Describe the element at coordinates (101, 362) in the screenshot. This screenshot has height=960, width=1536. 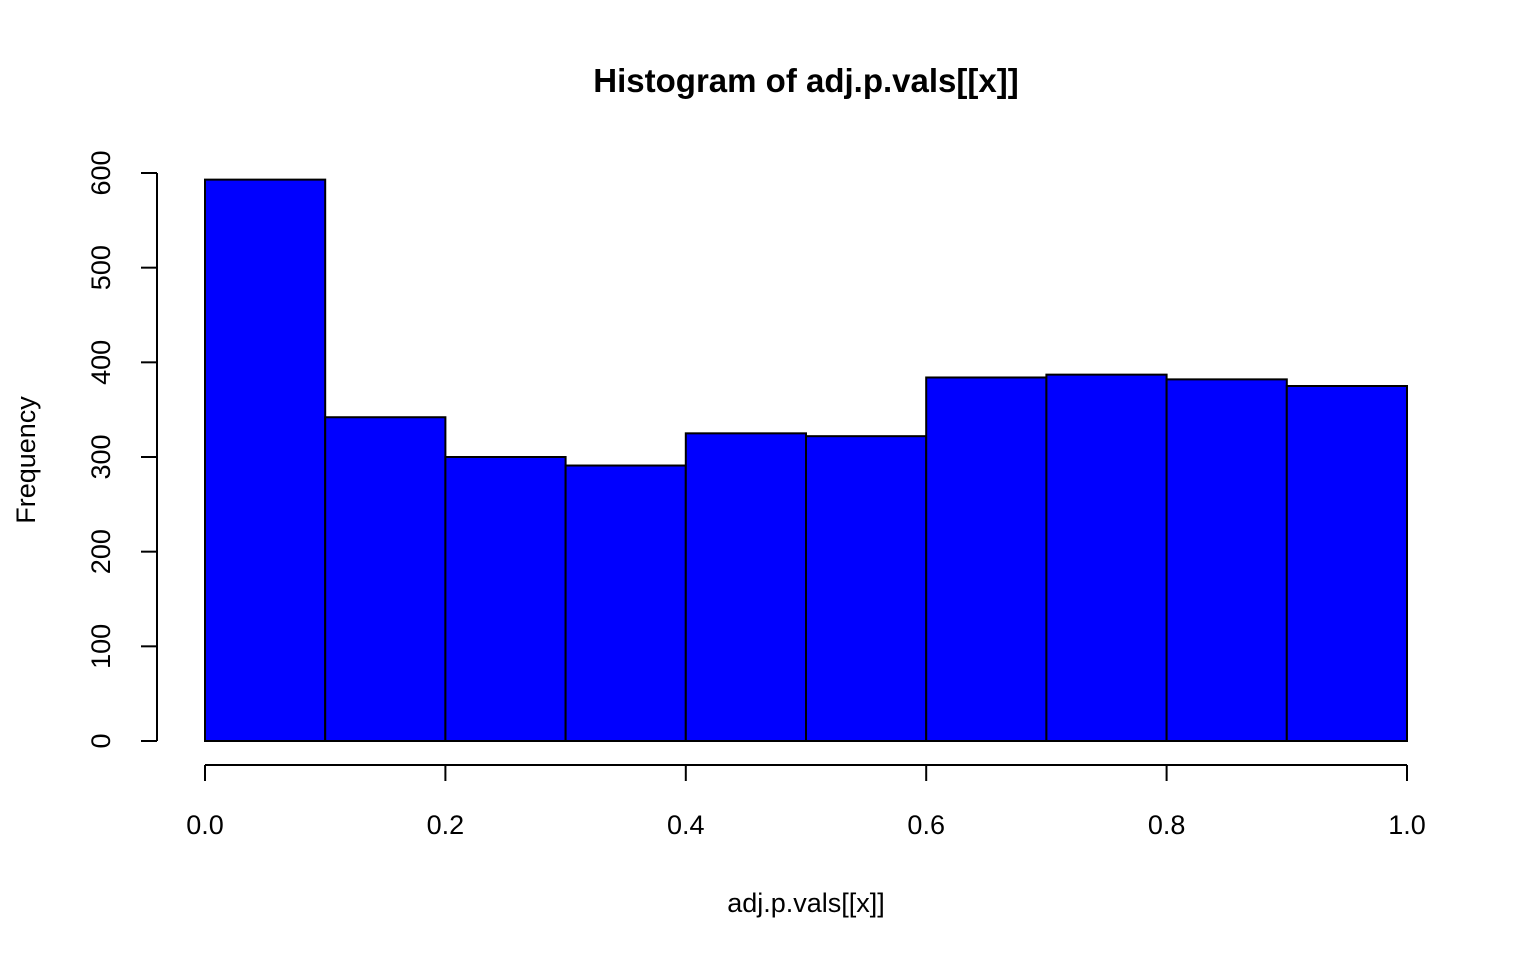
I see `y-tick-label: 400` at that location.